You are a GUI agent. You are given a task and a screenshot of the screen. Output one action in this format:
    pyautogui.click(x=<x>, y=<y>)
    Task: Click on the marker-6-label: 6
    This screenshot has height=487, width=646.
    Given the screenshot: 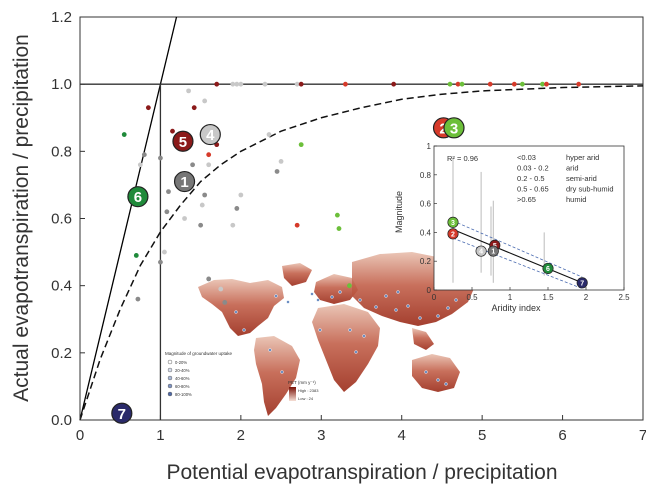 What is the action you would take?
    pyautogui.click(x=138, y=197)
    